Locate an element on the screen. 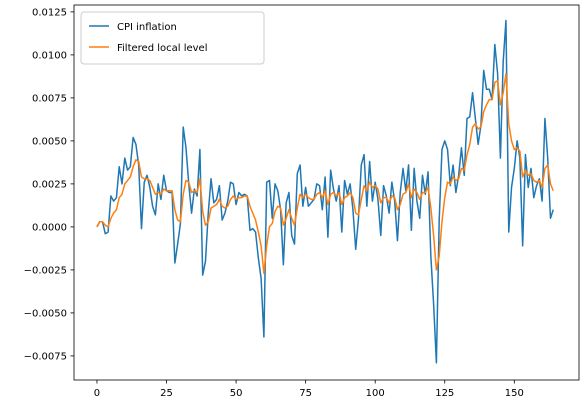 This screenshot has height=413, width=586. legend-label-filtered-local-level: Filtered local level is located at coordinates (162, 48).